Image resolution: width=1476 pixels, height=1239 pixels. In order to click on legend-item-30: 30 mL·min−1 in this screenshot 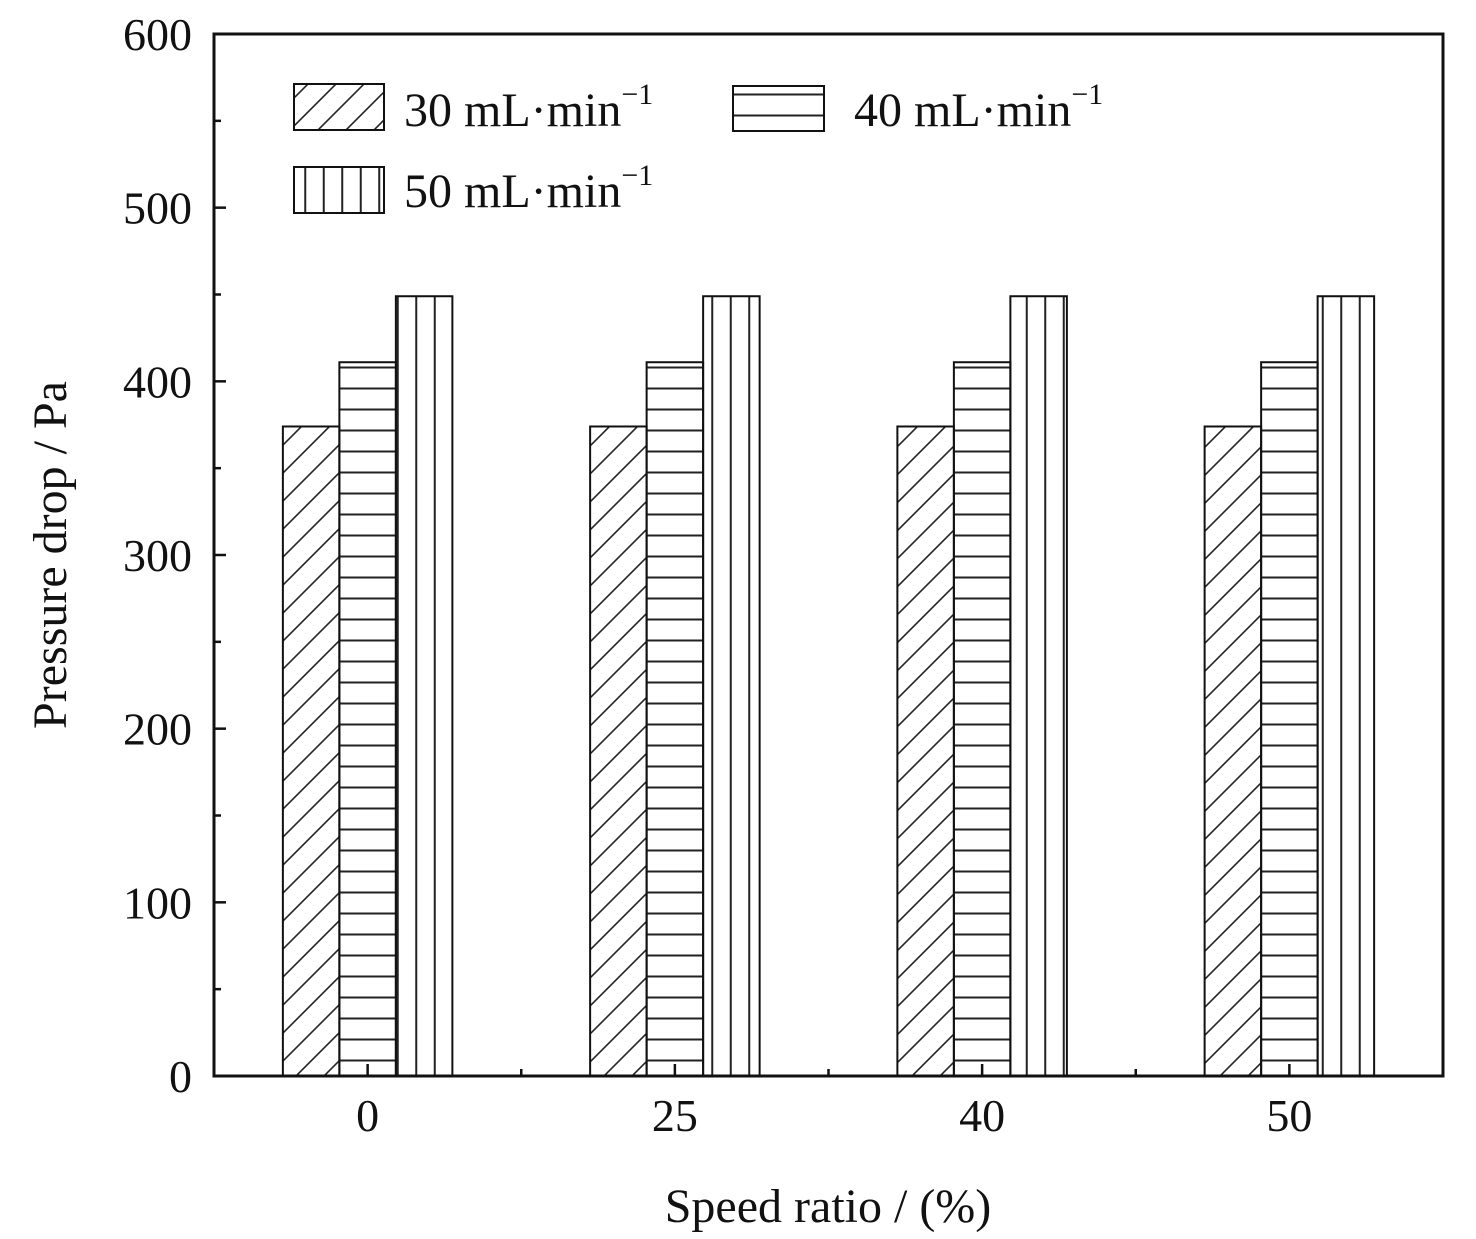, I will do `click(473, 107)`.